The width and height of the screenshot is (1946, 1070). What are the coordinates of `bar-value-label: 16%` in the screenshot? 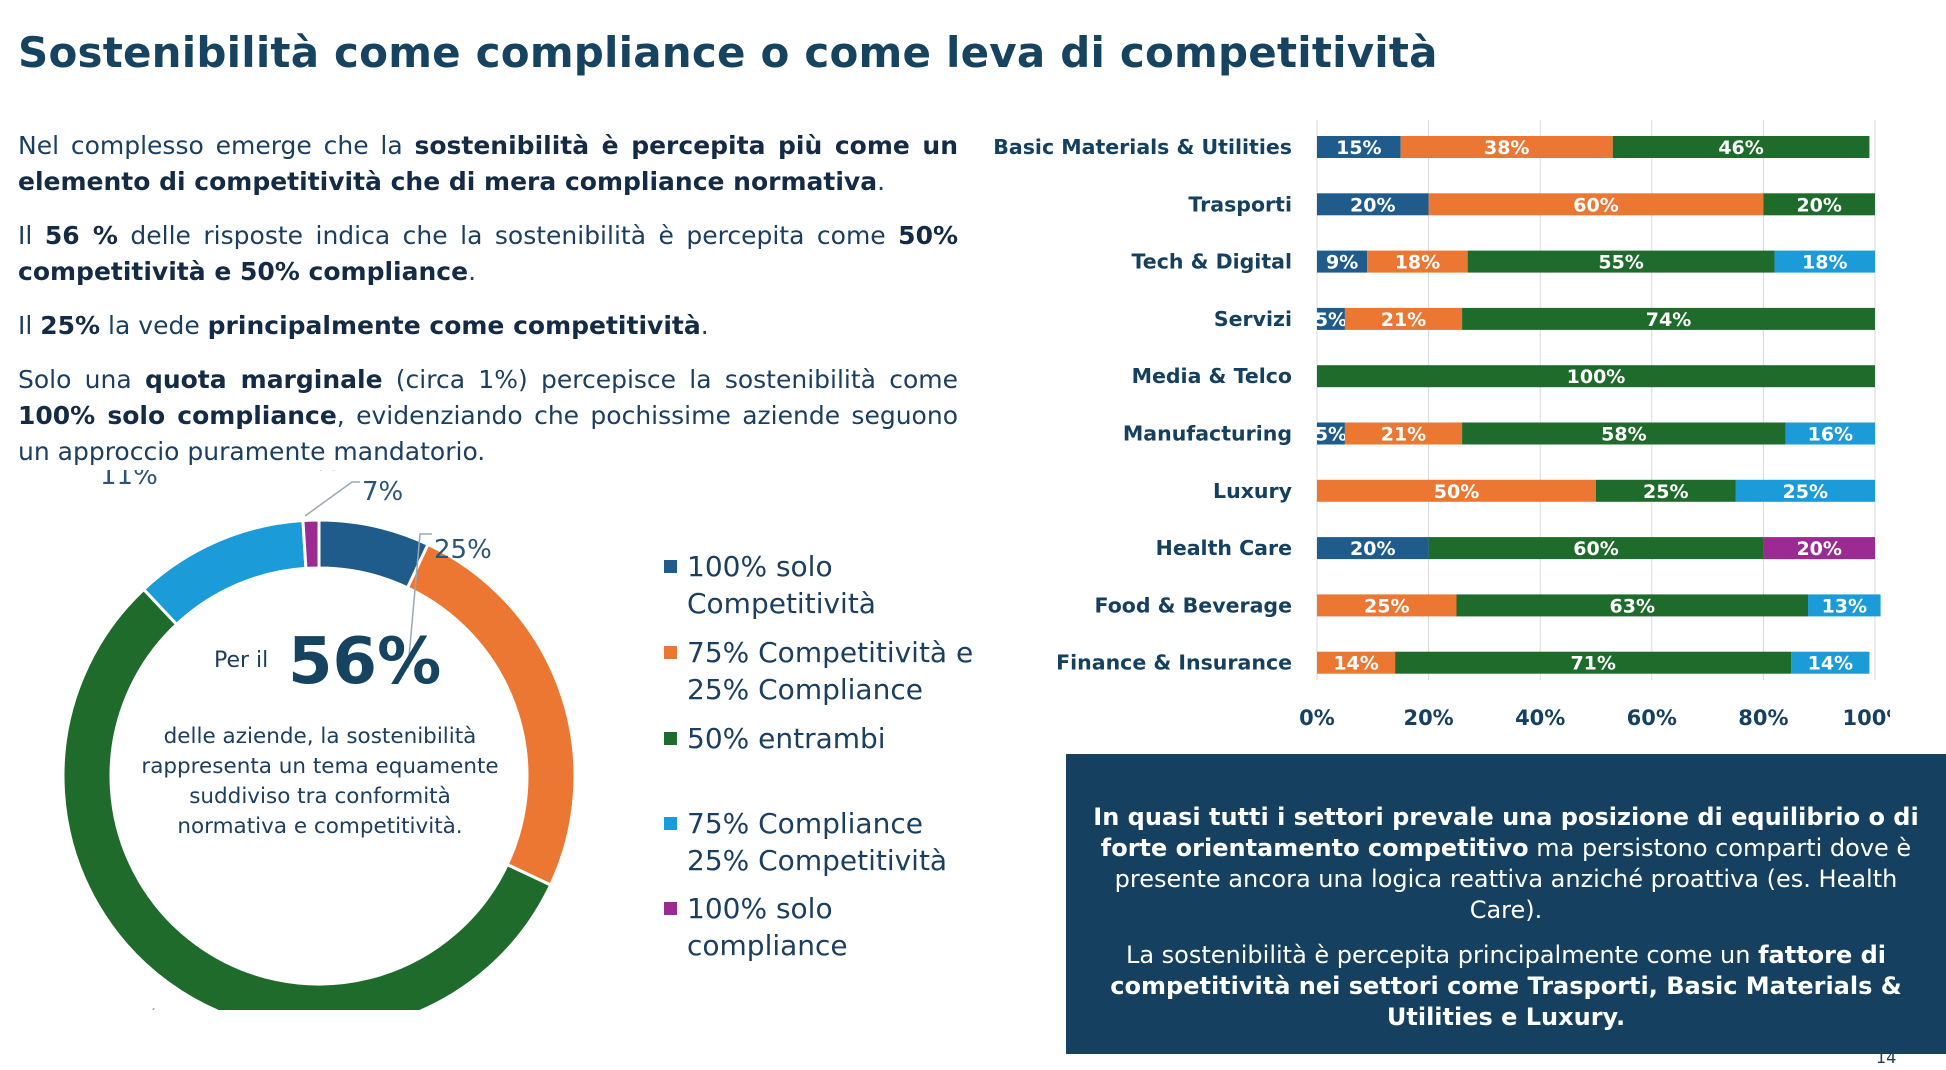 It's located at (1830, 435).